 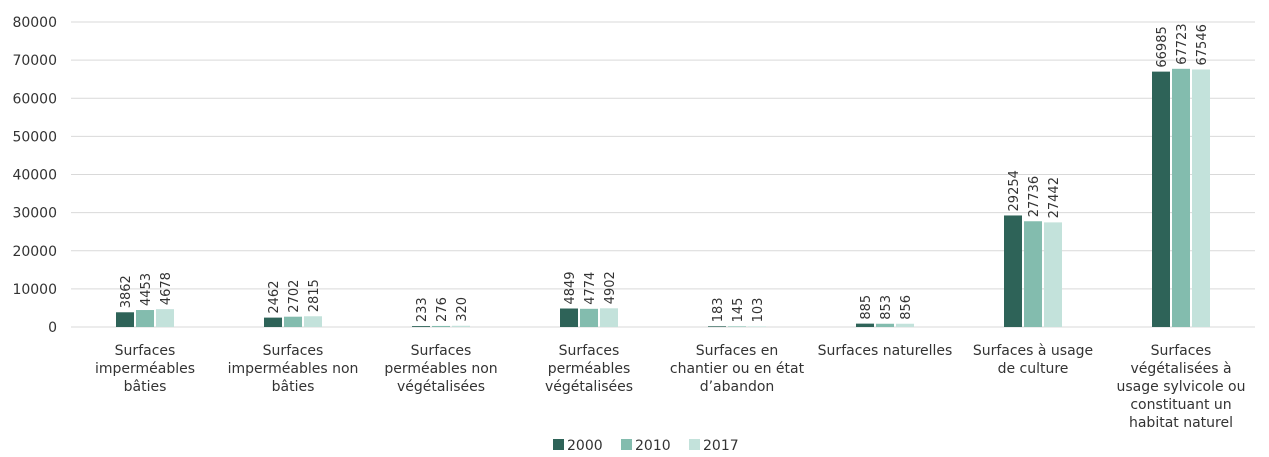 I want to click on data-label: 103, so click(x=758, y=310).